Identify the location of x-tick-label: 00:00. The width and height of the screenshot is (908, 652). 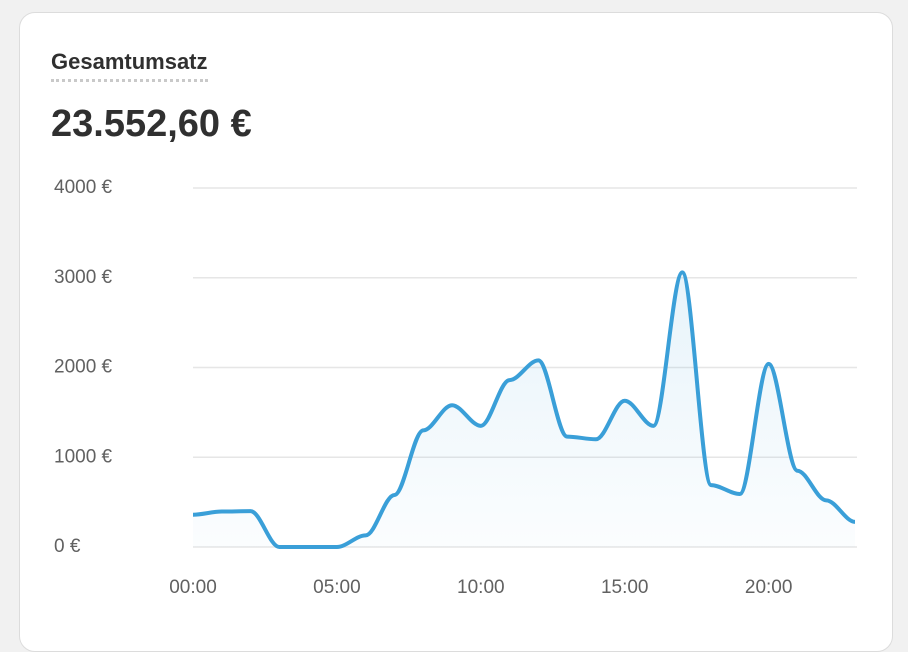
(193, 587).